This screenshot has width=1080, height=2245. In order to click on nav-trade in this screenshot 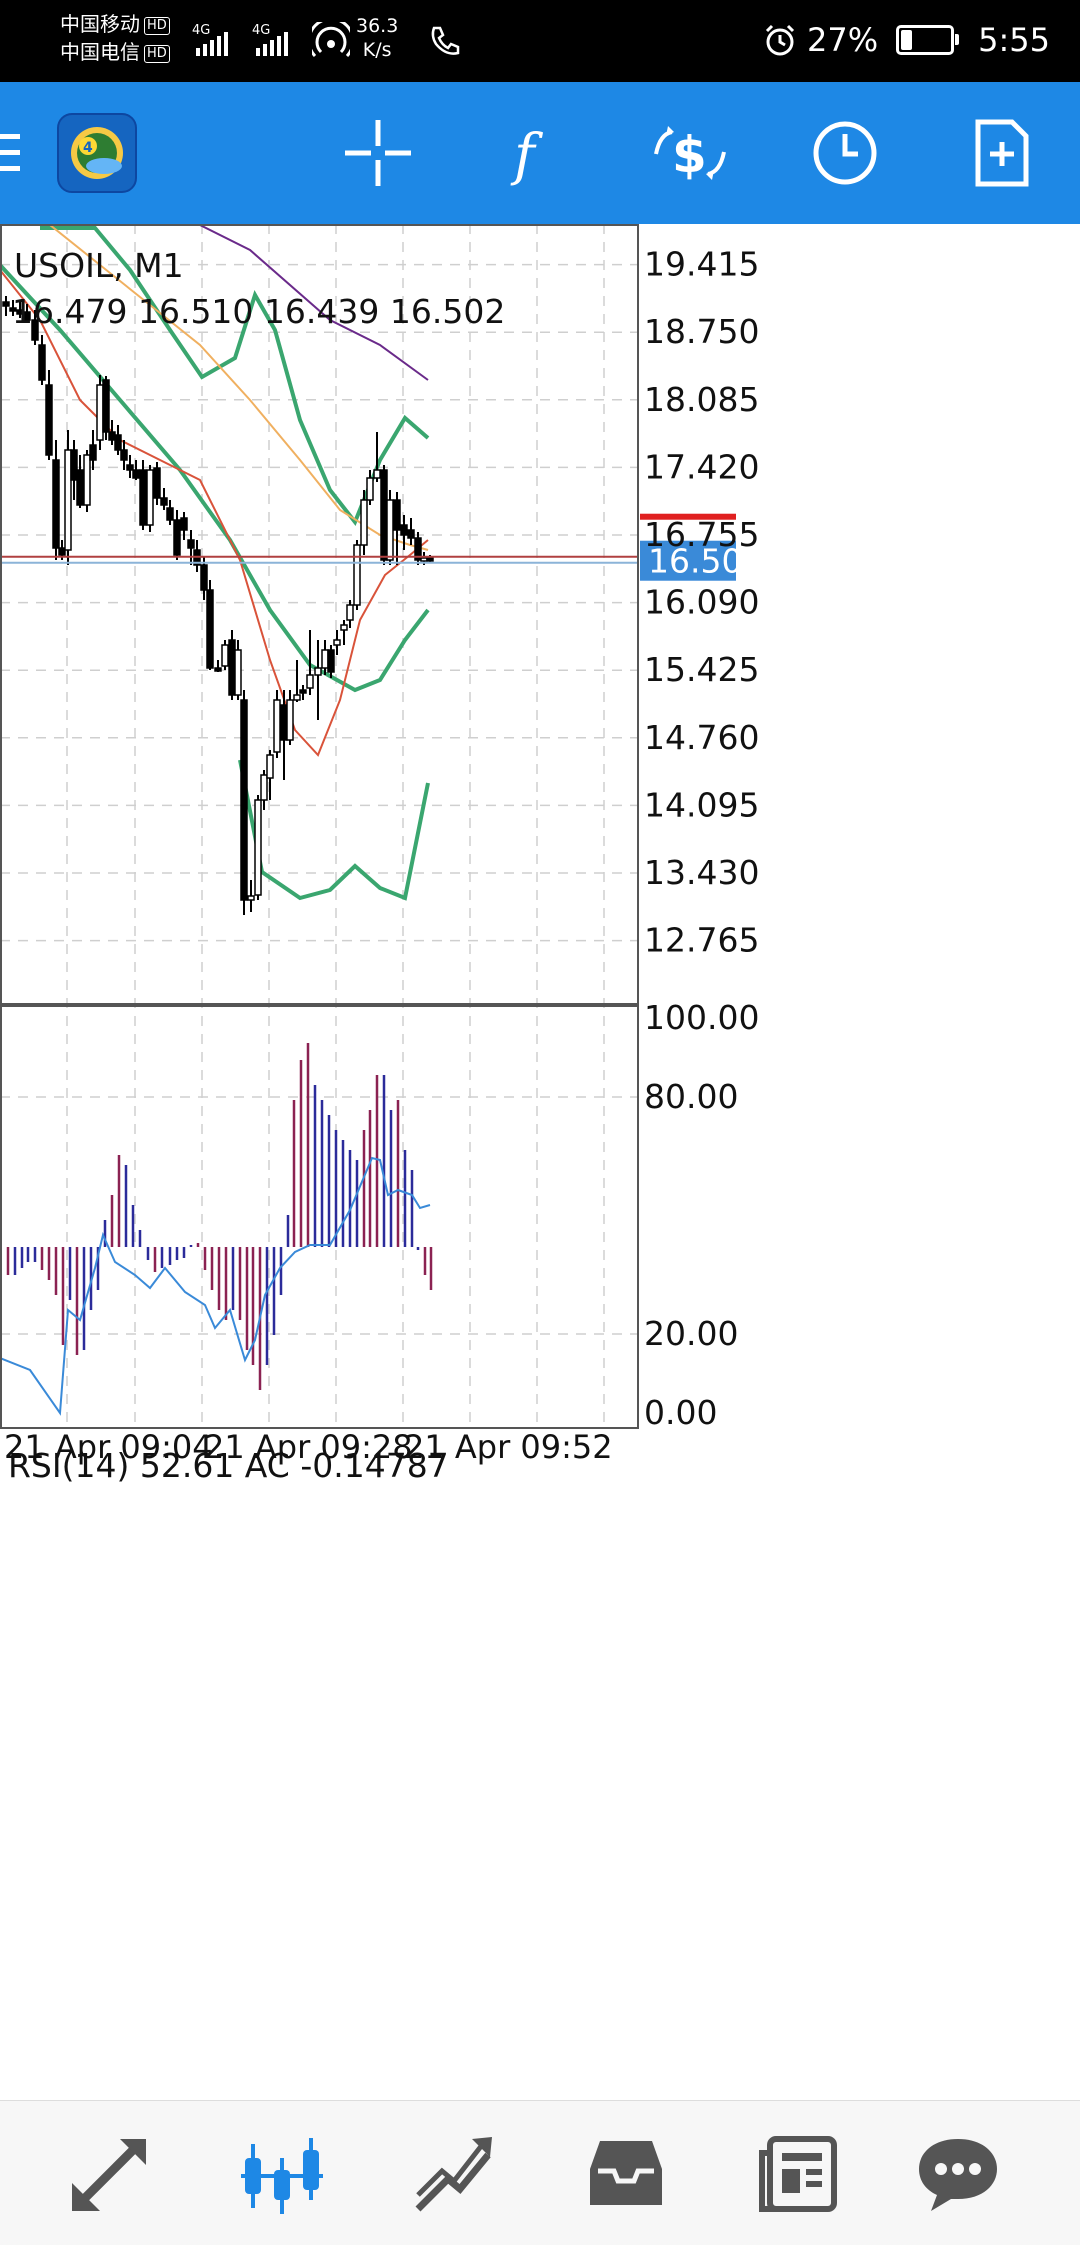, I will do `click(454, 2173)`.